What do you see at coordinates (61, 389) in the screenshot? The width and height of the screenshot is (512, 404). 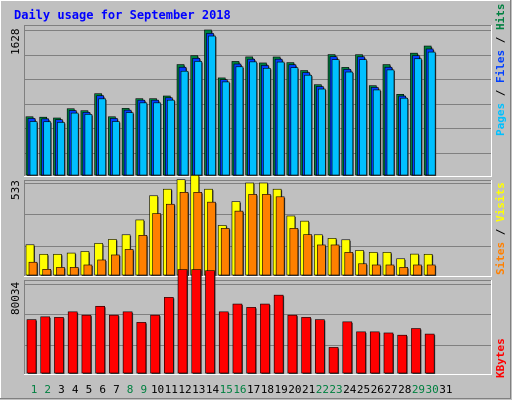 I see `x-day-label: 3` at bounding box center [61, 389].